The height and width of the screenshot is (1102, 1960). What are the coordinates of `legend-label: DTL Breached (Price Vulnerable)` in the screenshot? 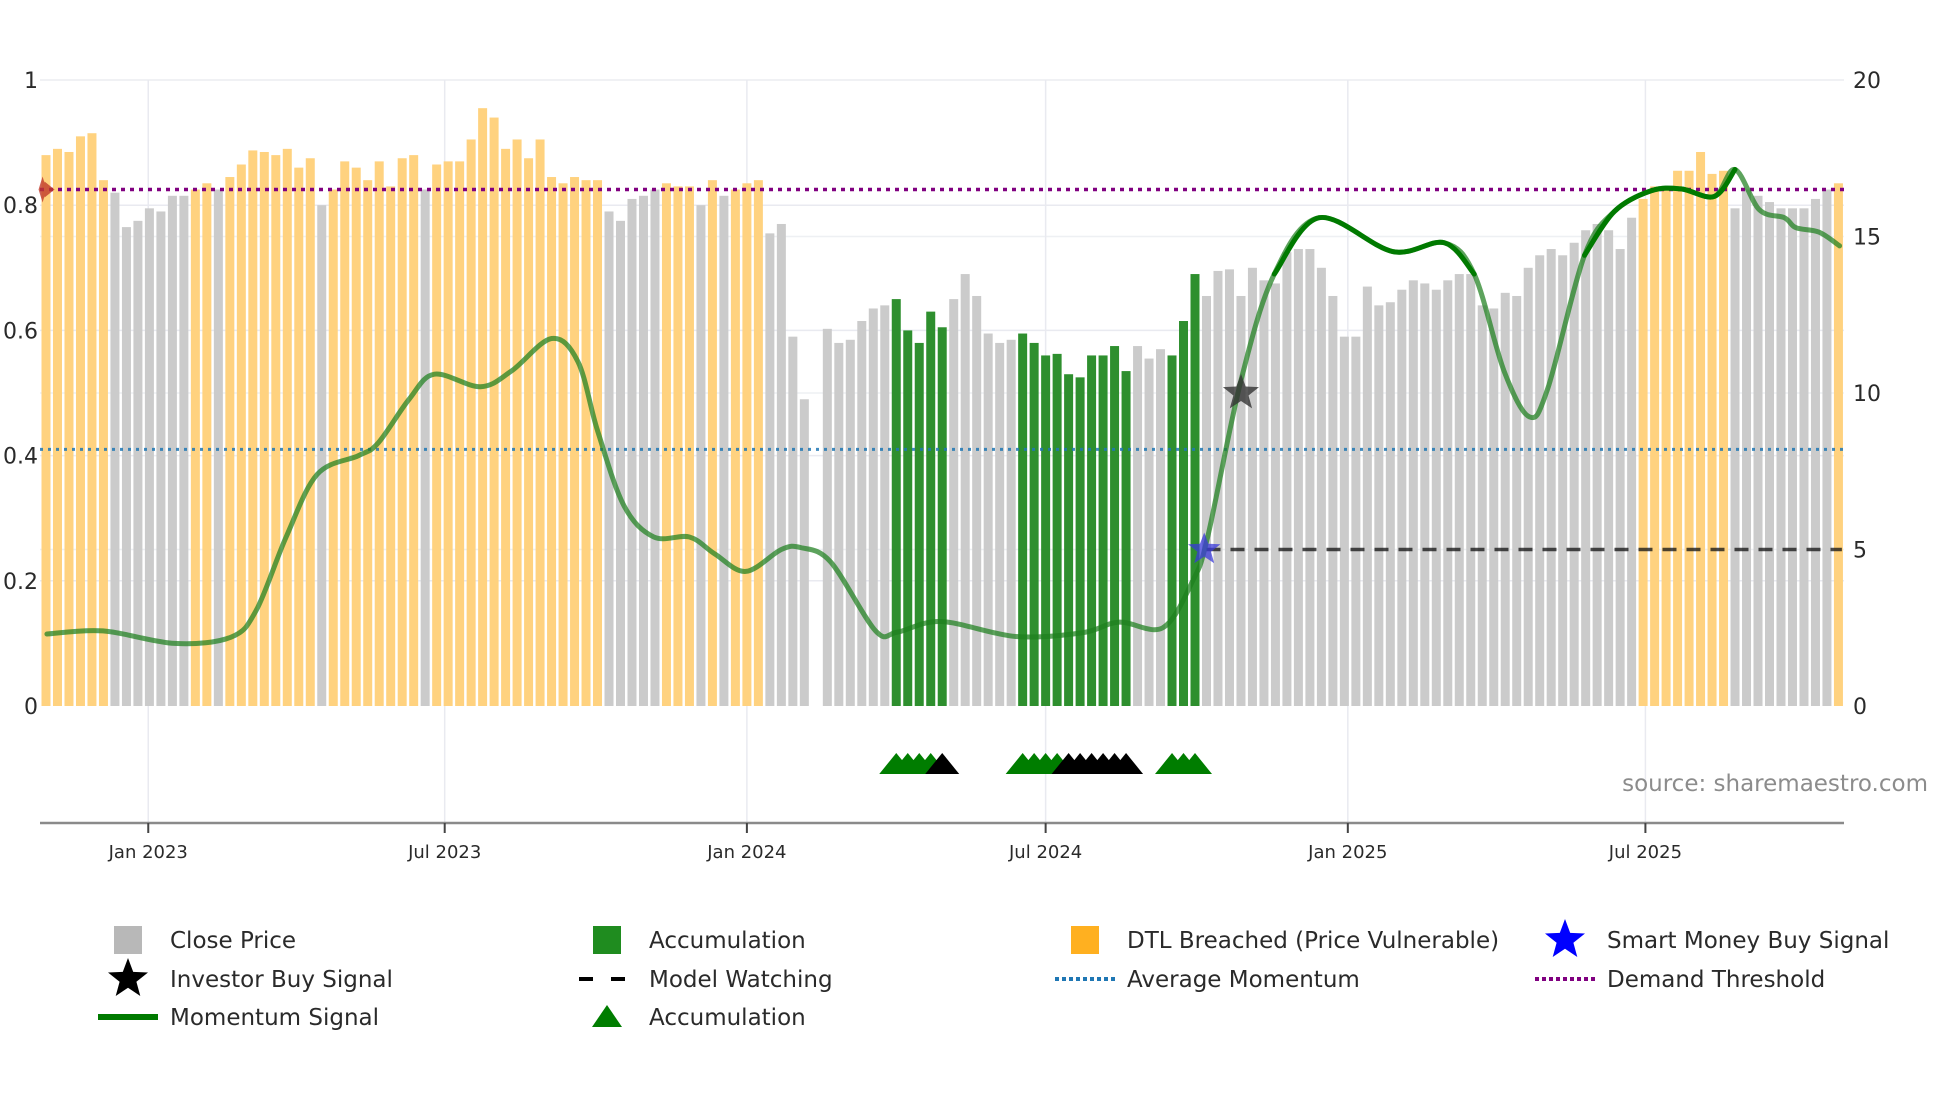 It's located at (1313, 941).